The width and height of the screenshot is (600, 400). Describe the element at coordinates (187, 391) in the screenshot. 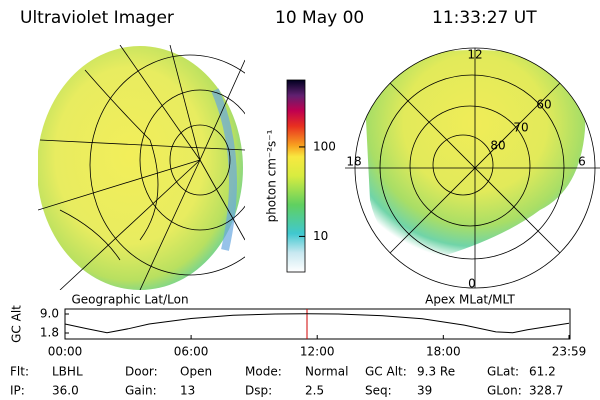

I see `info-value: 13` at that location.